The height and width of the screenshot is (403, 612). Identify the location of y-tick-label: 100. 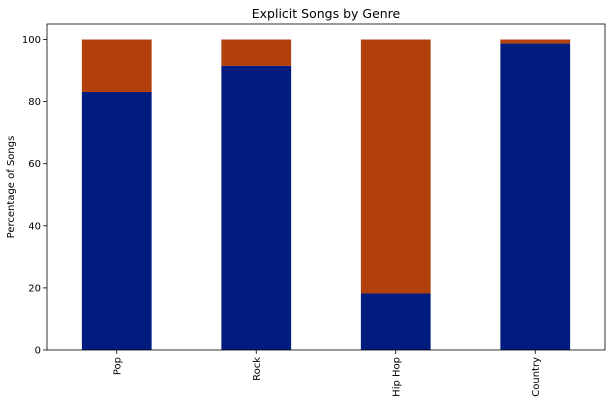
(31, 40).